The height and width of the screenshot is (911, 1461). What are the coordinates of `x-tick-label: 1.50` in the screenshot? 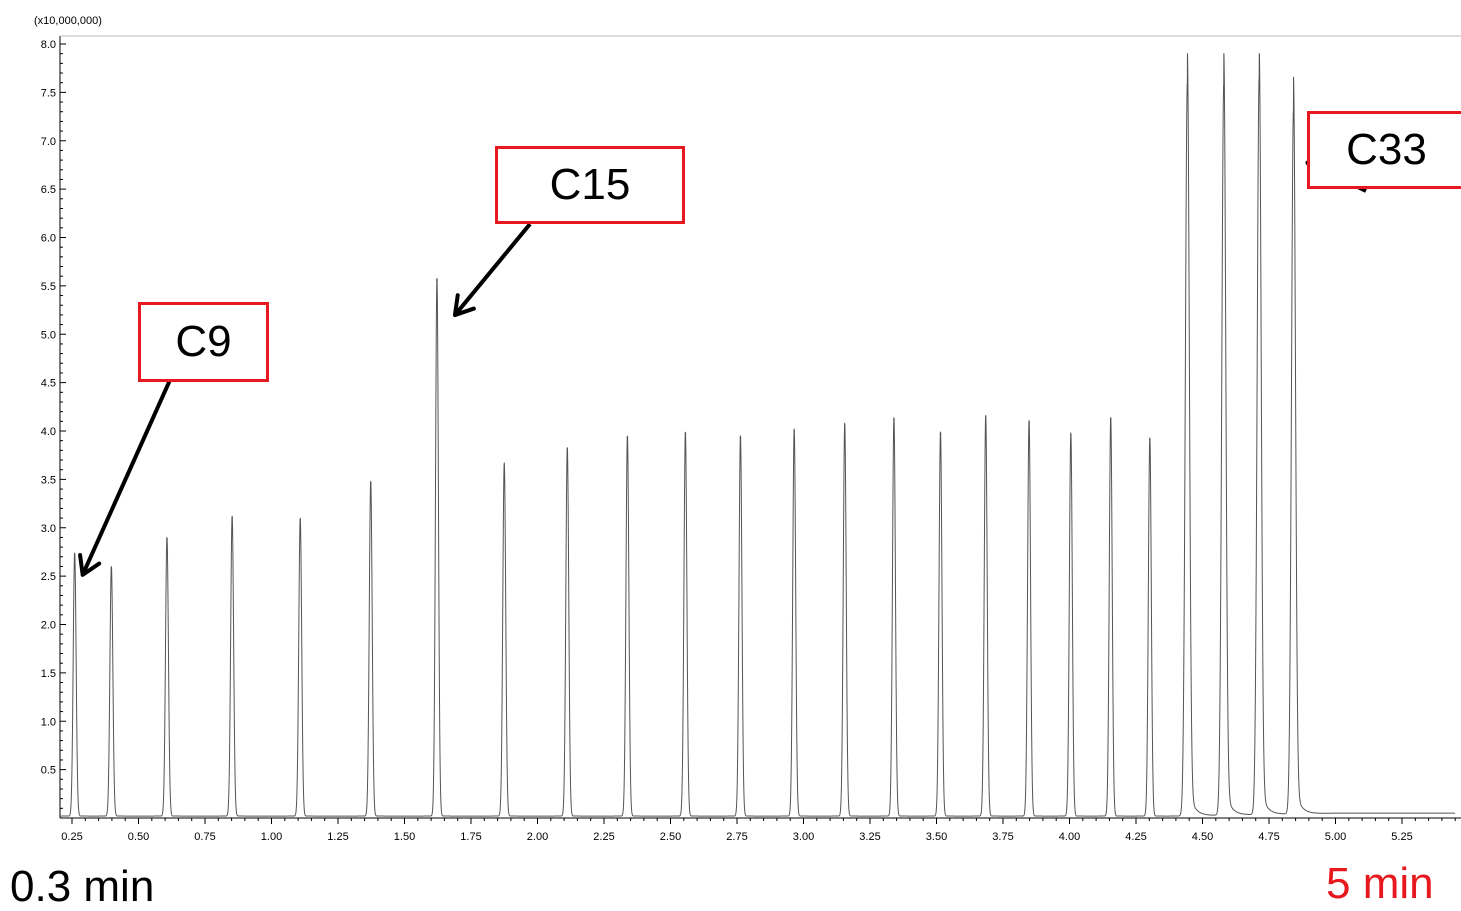 It's located at (404, 837).